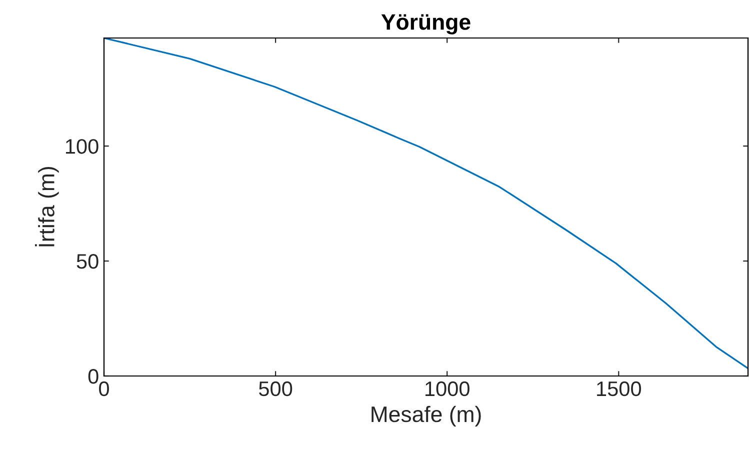 The image size is (749, 459). Describe the element at coordinates (425, 24) in the screenshot. I see `chart-title: Yörünge` at that location.